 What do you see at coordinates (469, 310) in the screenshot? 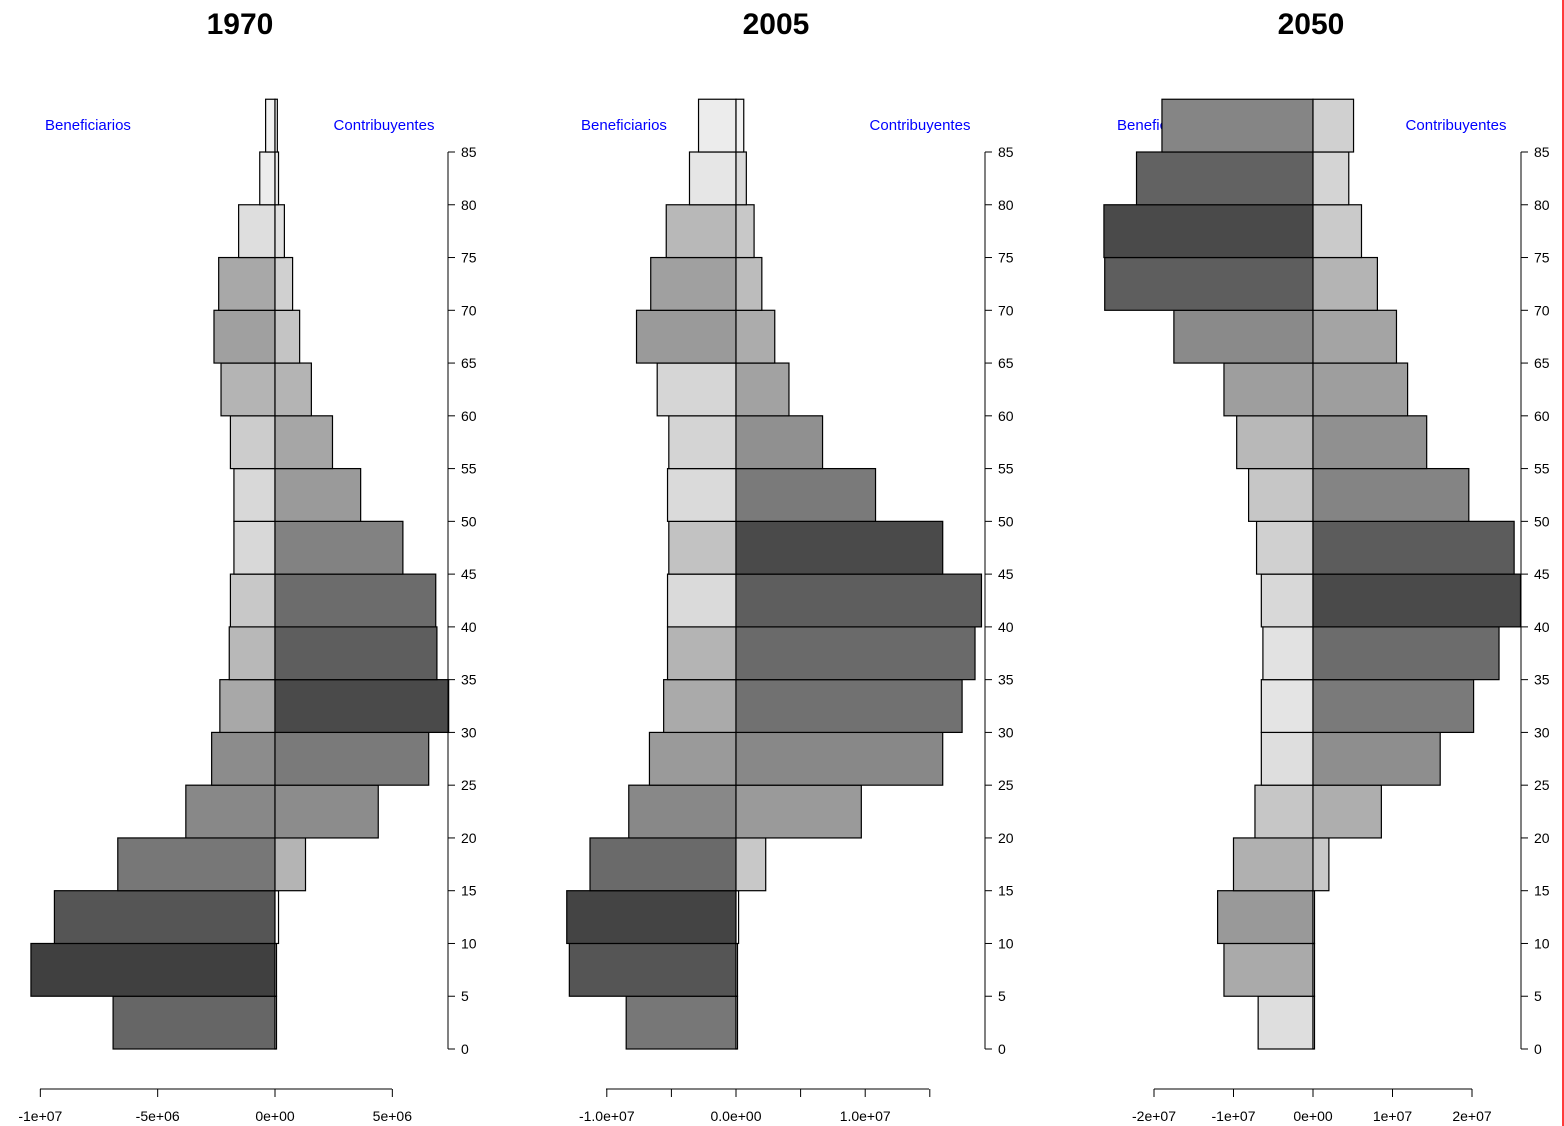
I see `age-tick-label: 70` at bounding box center [469, 310].